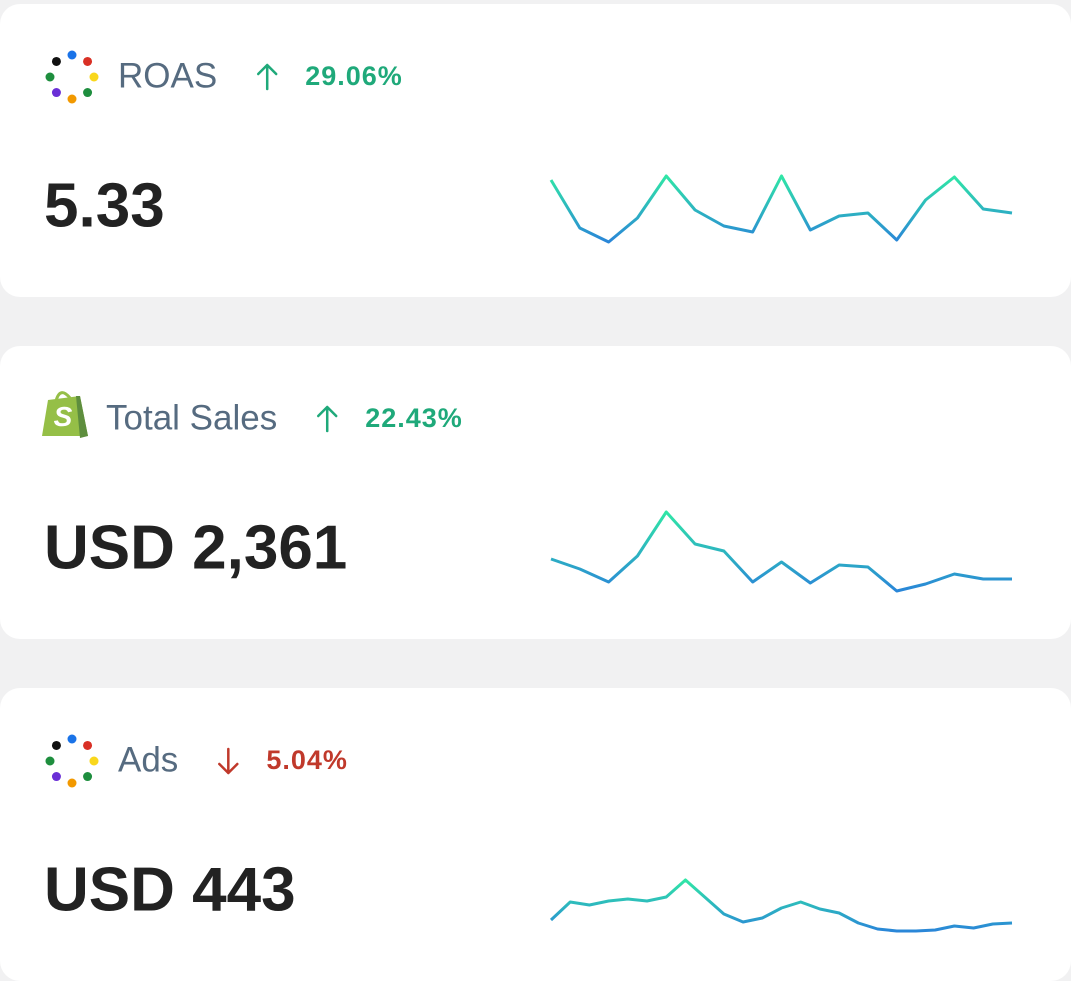 The image size is (1071, 981). What do you see at coordinates (414, 418) in the screenshot?
I see `change-percent: 22.43%` at bounding box center [414, 418].